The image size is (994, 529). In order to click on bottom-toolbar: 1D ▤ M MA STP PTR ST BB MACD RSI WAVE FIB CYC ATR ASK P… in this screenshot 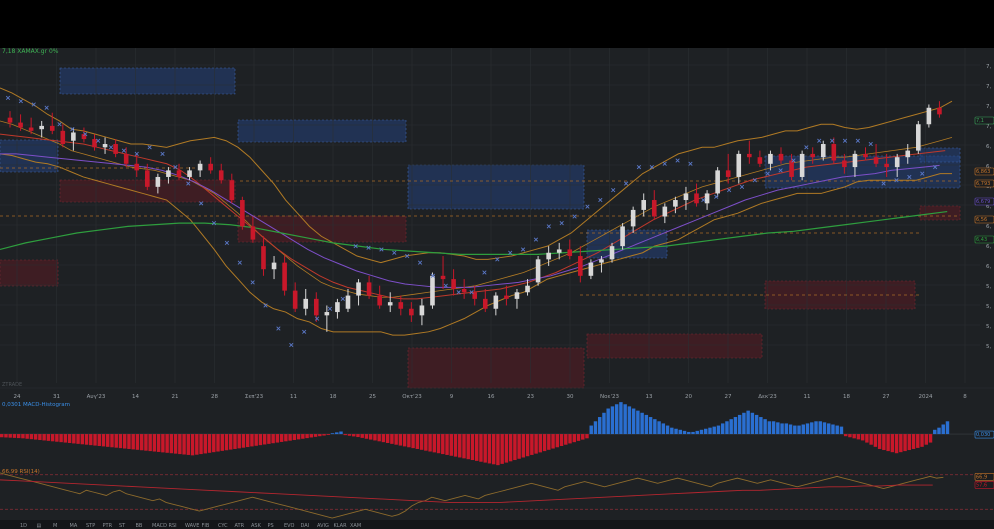, I will do `click(497, 524)`.